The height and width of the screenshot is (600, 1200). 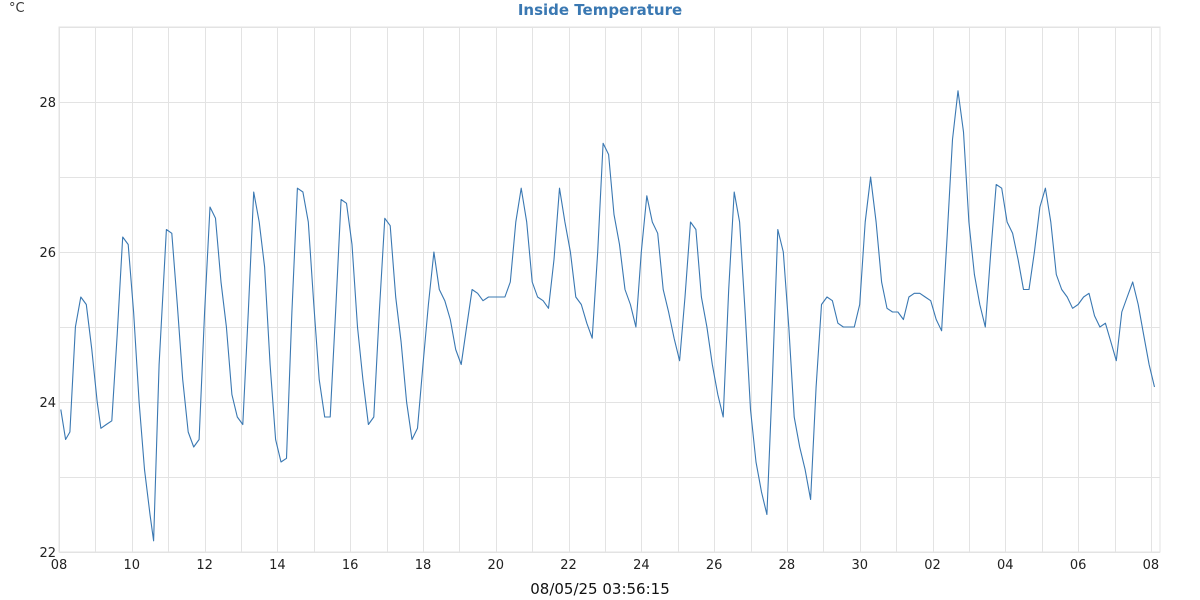 I want to click on y-tick-label: 26, so click(x=47, y=253).